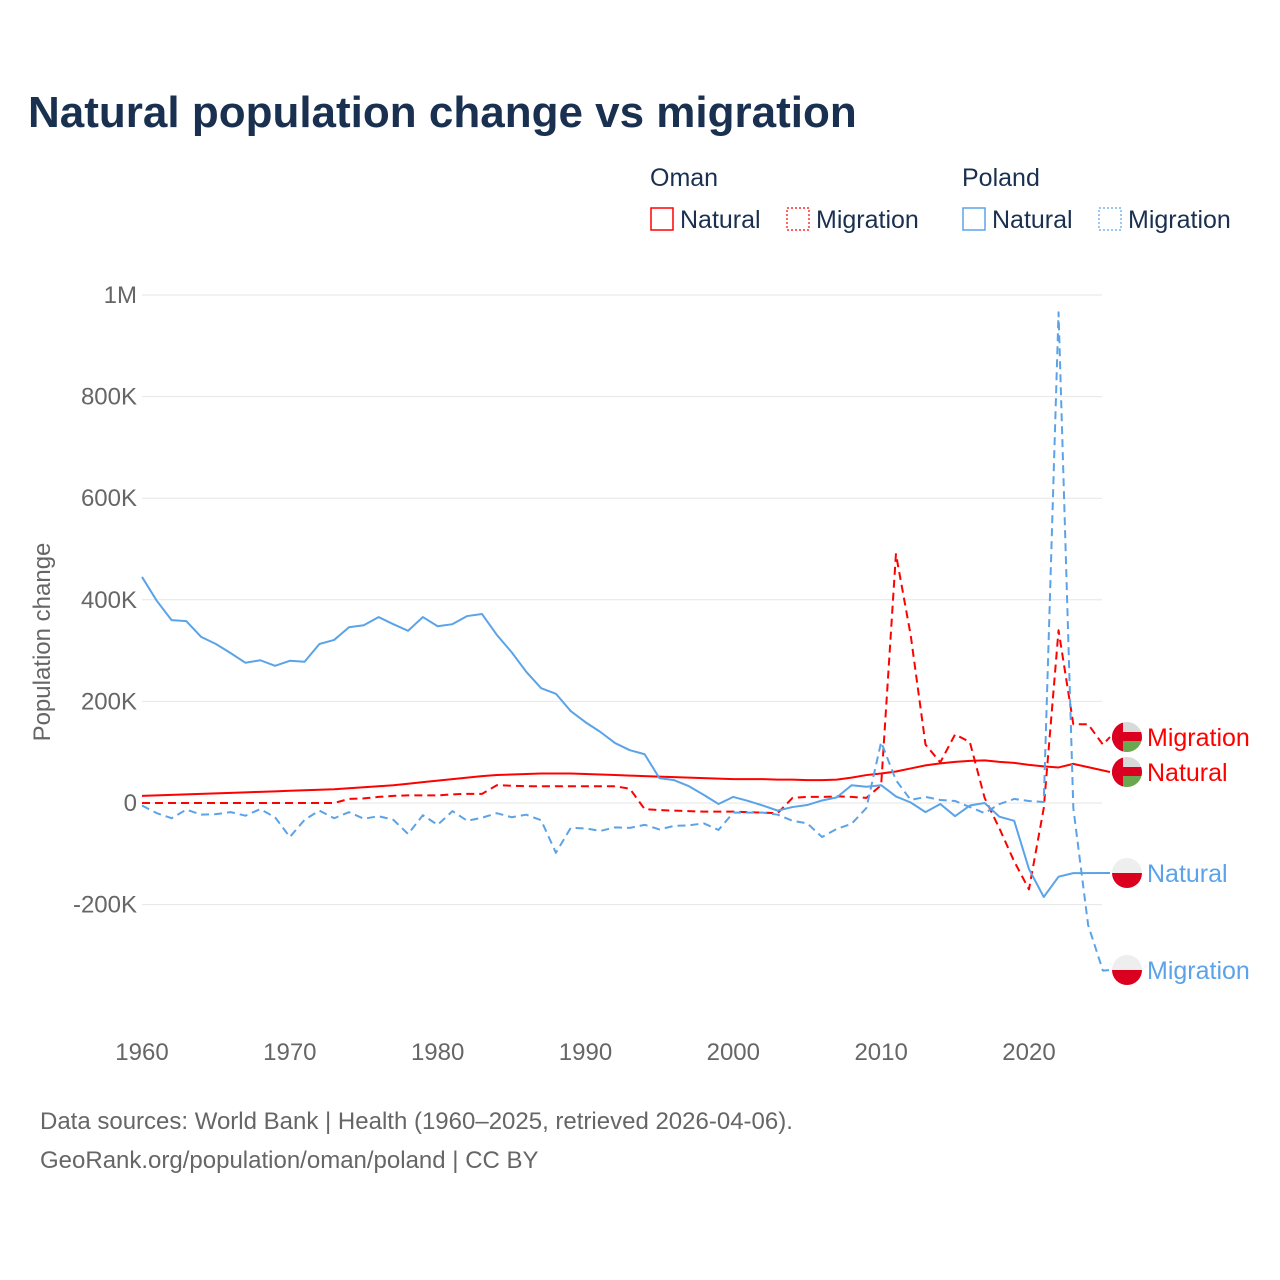 This screenshot has width=1280, height=1280. What do you see at coordinates (130, 803) in the screenshot?
I see `y-tick-label: 0` at bounding box center [130, 803].